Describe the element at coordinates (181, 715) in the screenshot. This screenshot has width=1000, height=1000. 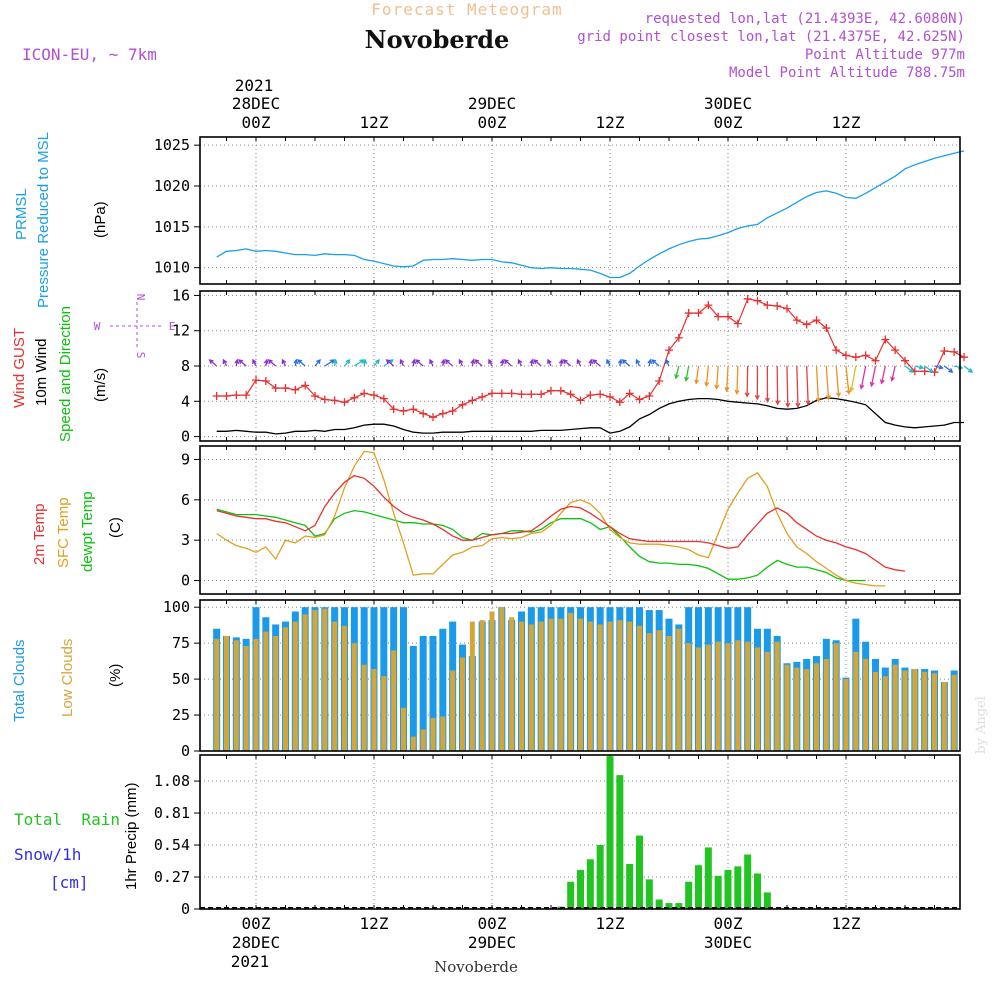
I see `y-tick-label: 25` at that location.